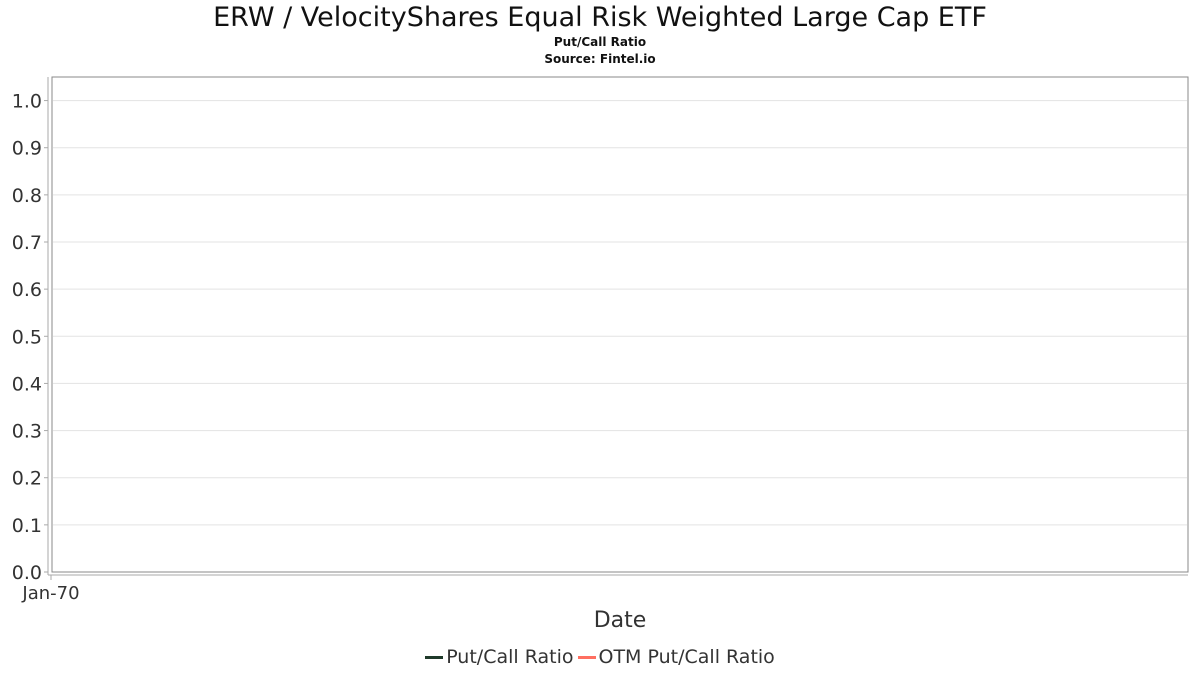 The height and width of the screenshot is (675, 1200). Describe the element at coordinates (27, 243) in the screenshot. I see `y-tick-label: 0.7` at that location.